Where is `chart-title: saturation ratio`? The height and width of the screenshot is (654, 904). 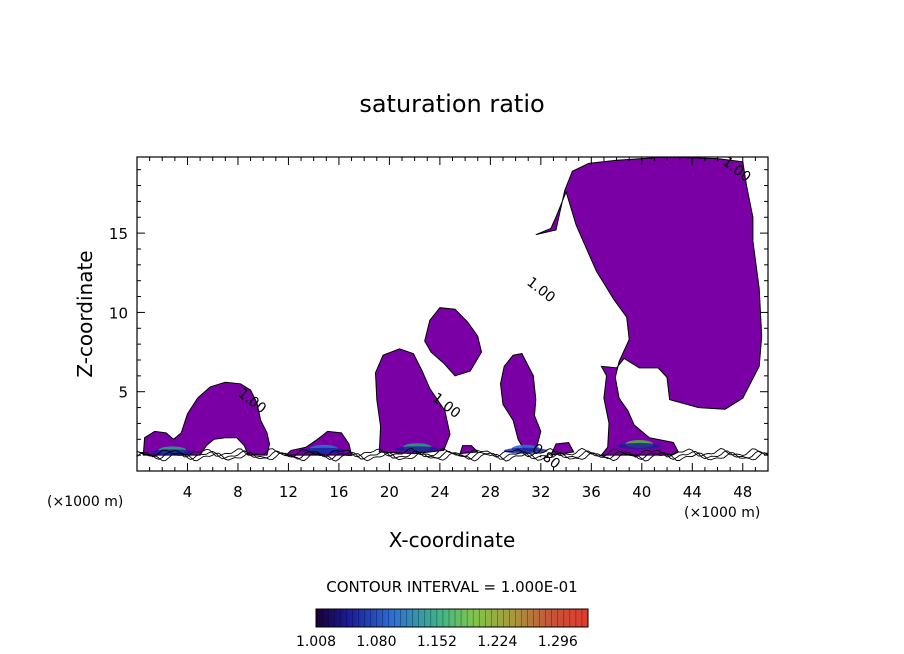
chart-title: saturation ratio is located at coordinates (451, 104).